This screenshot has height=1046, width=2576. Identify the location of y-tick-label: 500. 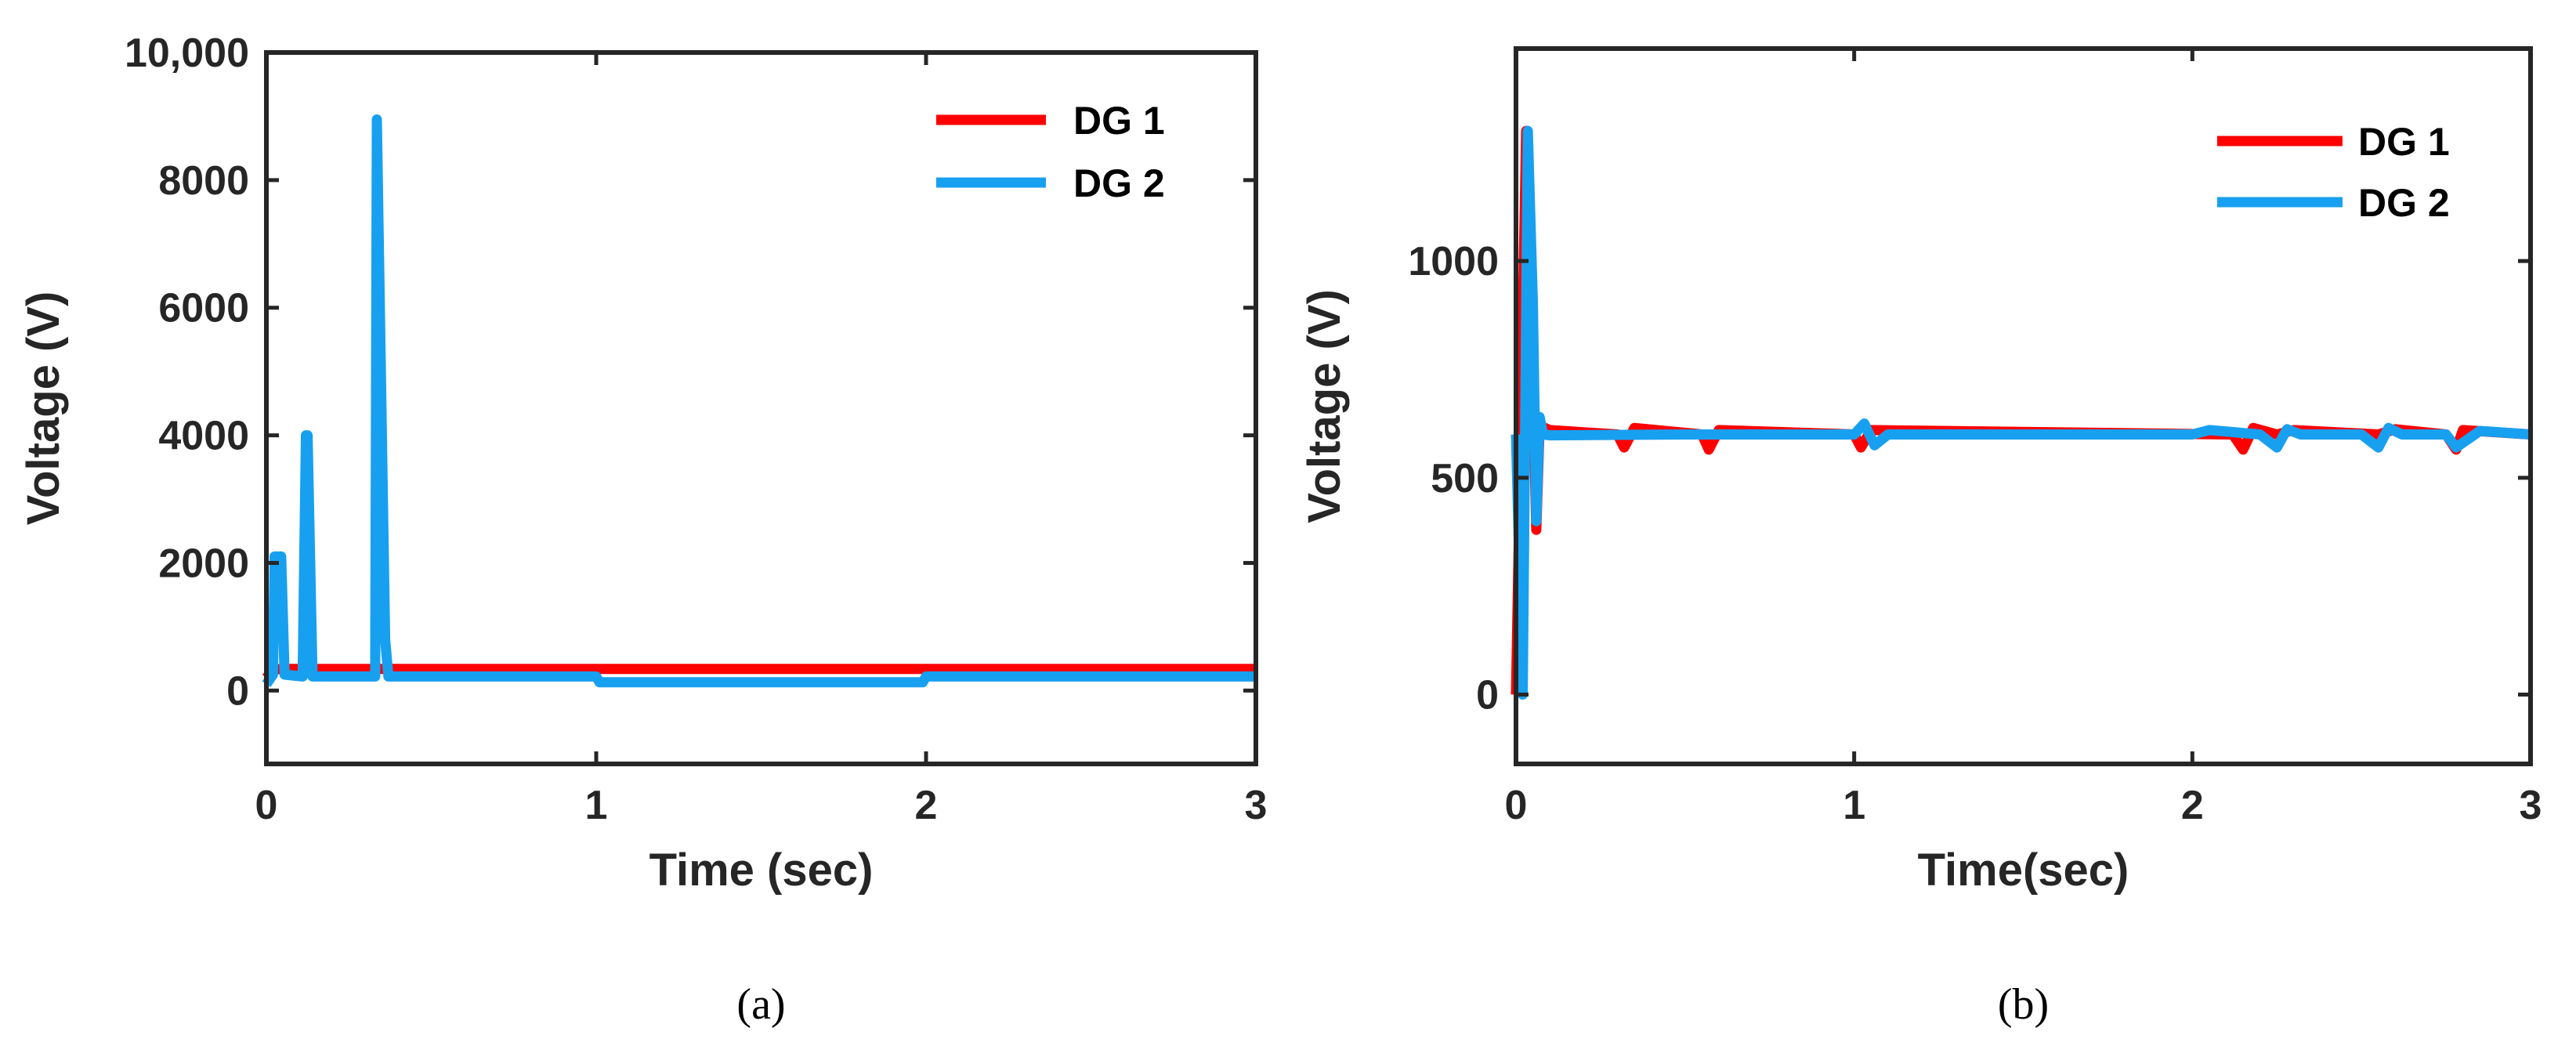
(1465, 478).